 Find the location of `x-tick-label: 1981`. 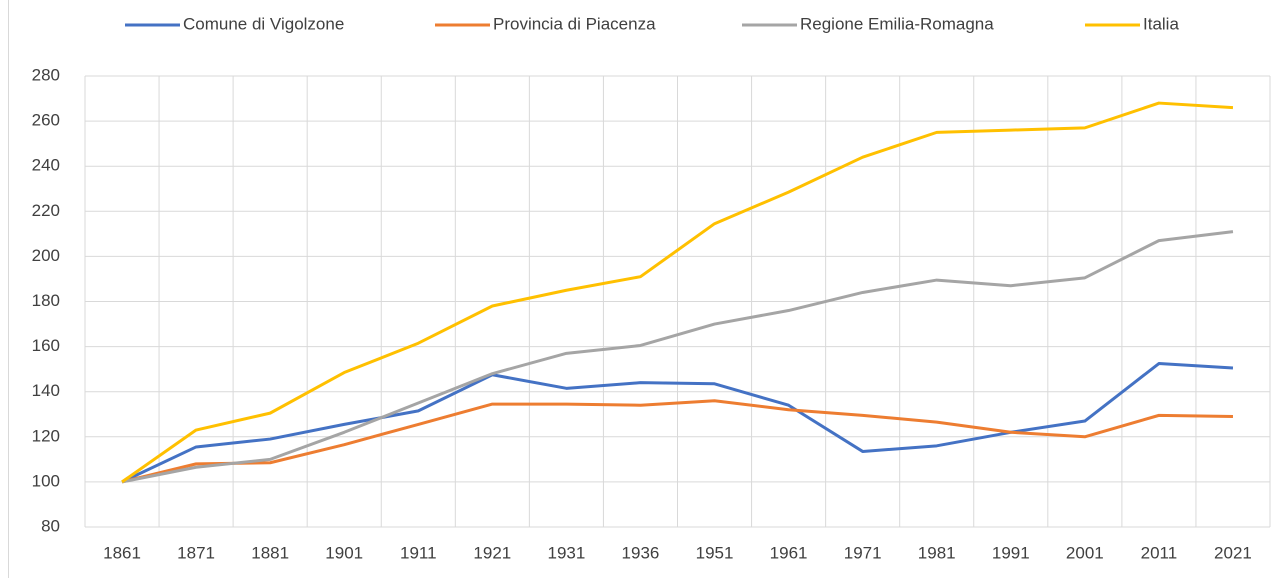

x-tick-label: 1981 is located at coordinates (937, 552).